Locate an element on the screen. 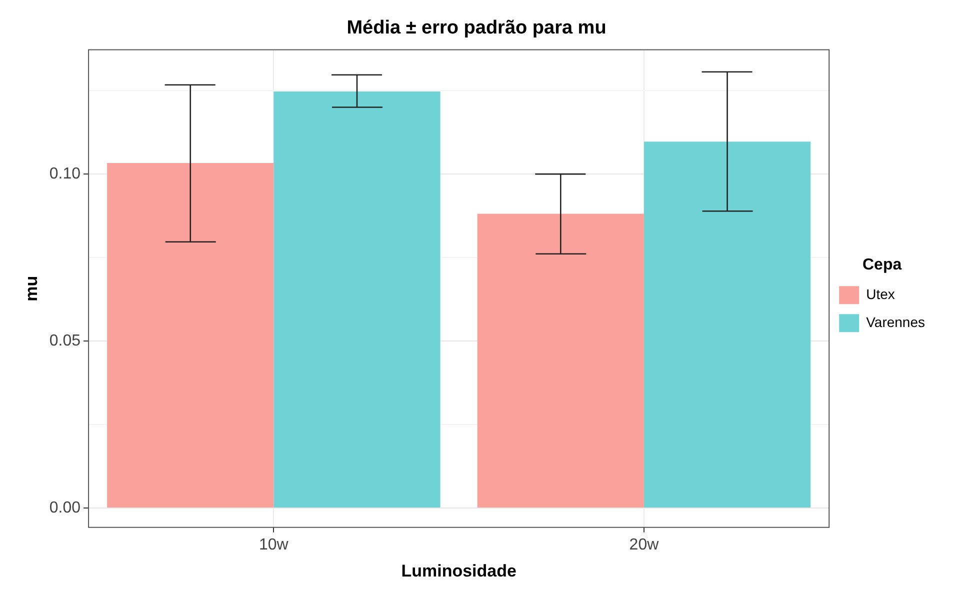  y-tick-label: 0.00 is located at coordinates (65, 507).